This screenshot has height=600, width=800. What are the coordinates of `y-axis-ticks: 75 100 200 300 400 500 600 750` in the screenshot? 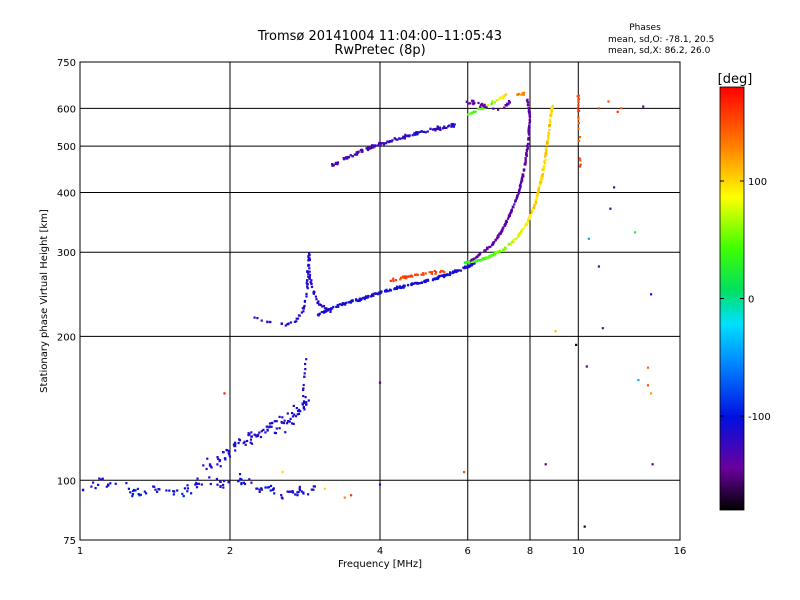 It's located at (66, 302).